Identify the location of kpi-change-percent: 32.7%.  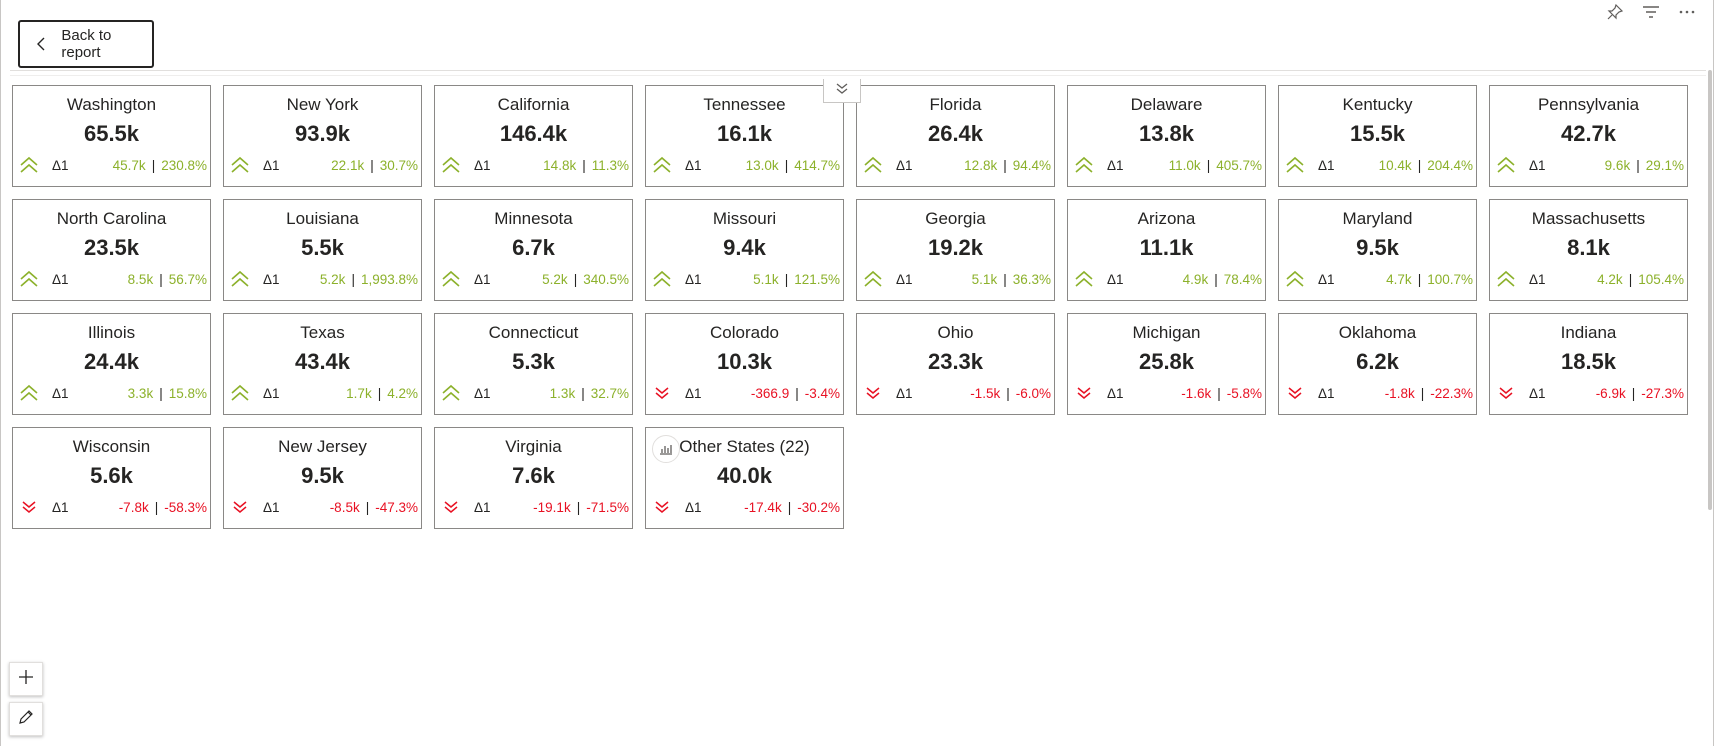
(609, 393).